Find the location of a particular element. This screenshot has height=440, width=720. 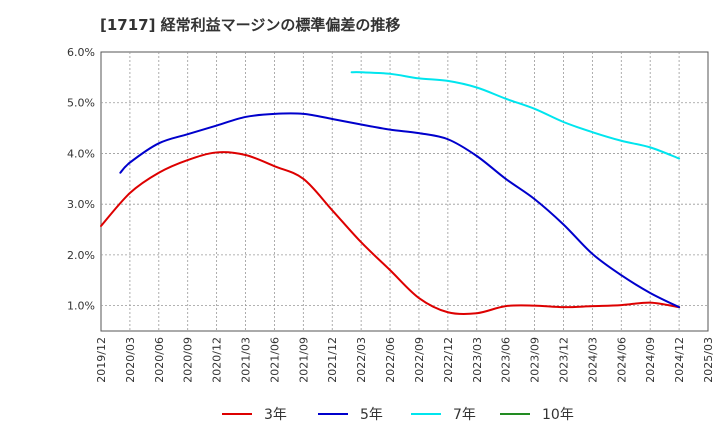

x-tick-label: 2023/09 is located at coordinates (535, 360).